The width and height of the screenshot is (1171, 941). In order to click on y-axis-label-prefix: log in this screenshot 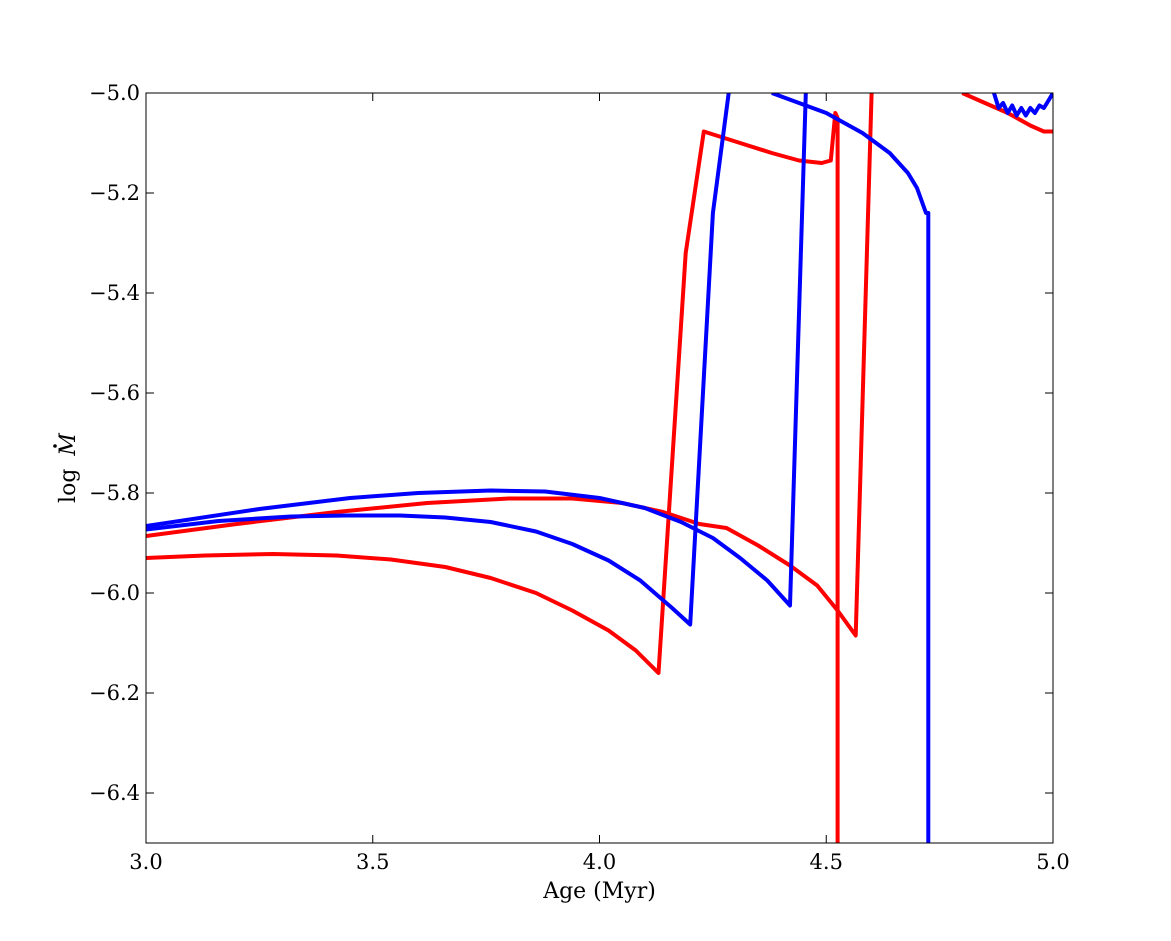, I will do `click(68, 486)`.